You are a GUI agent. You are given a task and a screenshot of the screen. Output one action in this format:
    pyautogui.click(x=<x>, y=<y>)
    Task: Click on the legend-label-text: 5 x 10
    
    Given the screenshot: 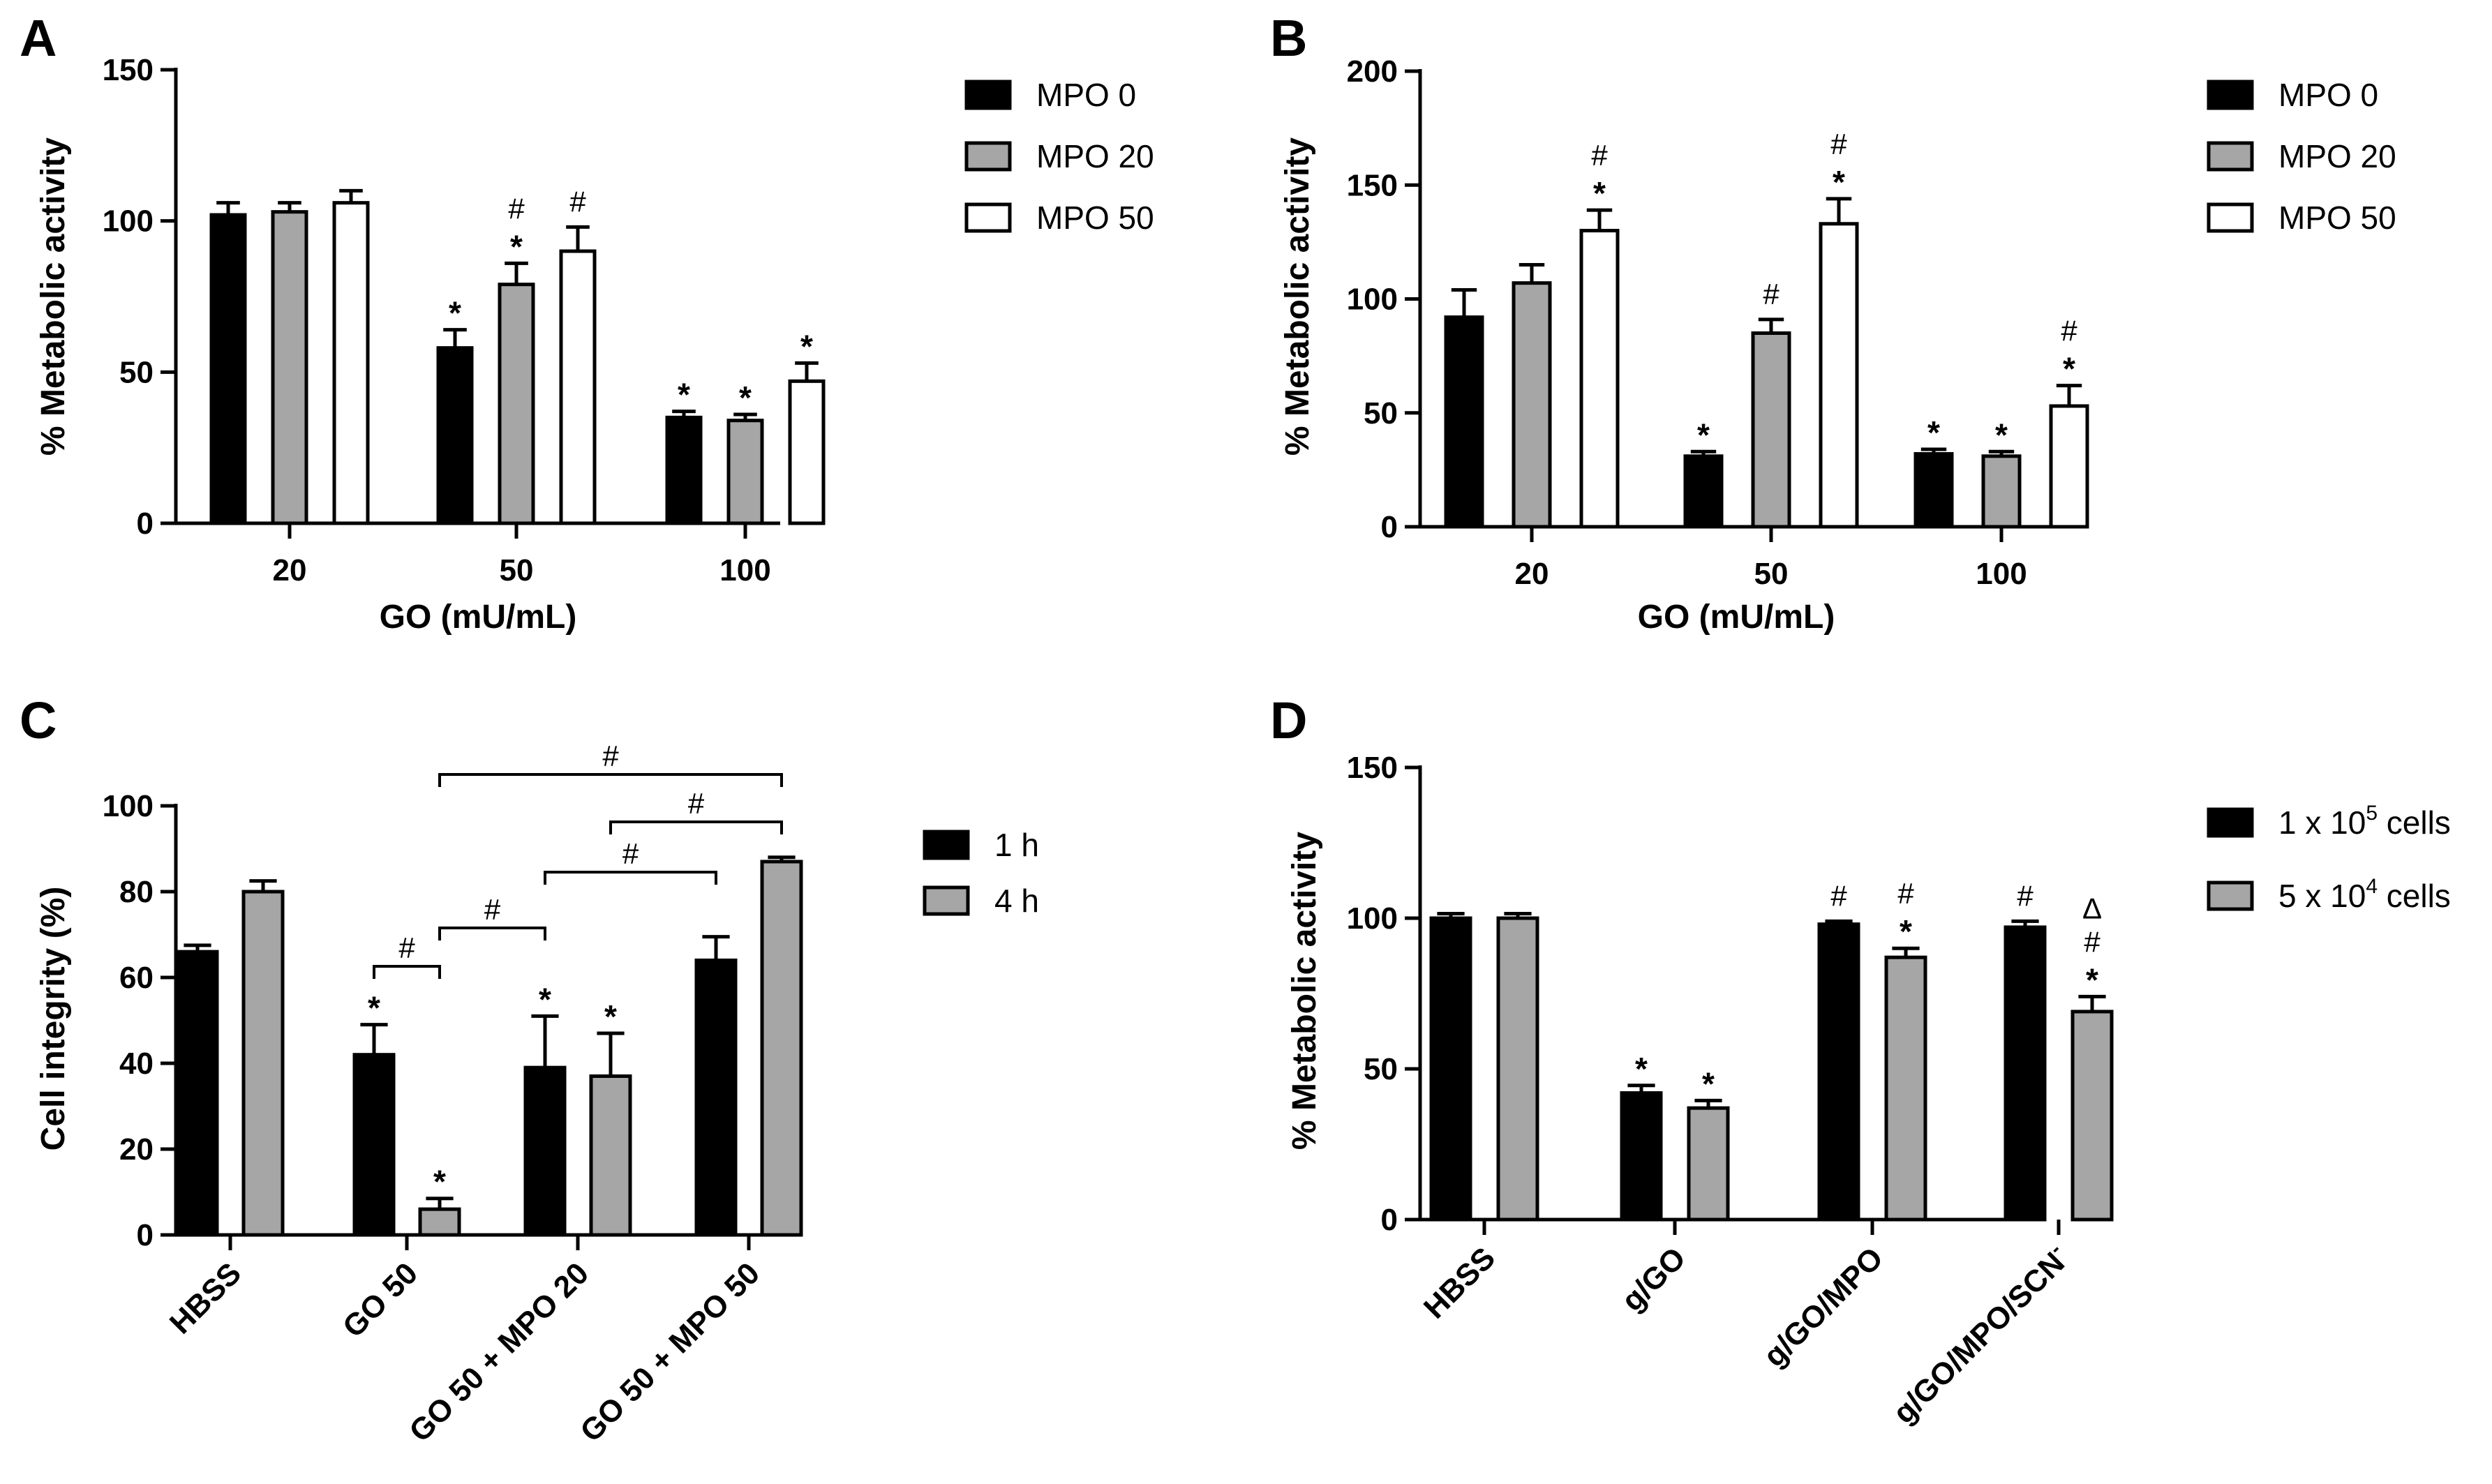 What is the action you would take?
    pyautogui.click(x=2322, y=896)
    